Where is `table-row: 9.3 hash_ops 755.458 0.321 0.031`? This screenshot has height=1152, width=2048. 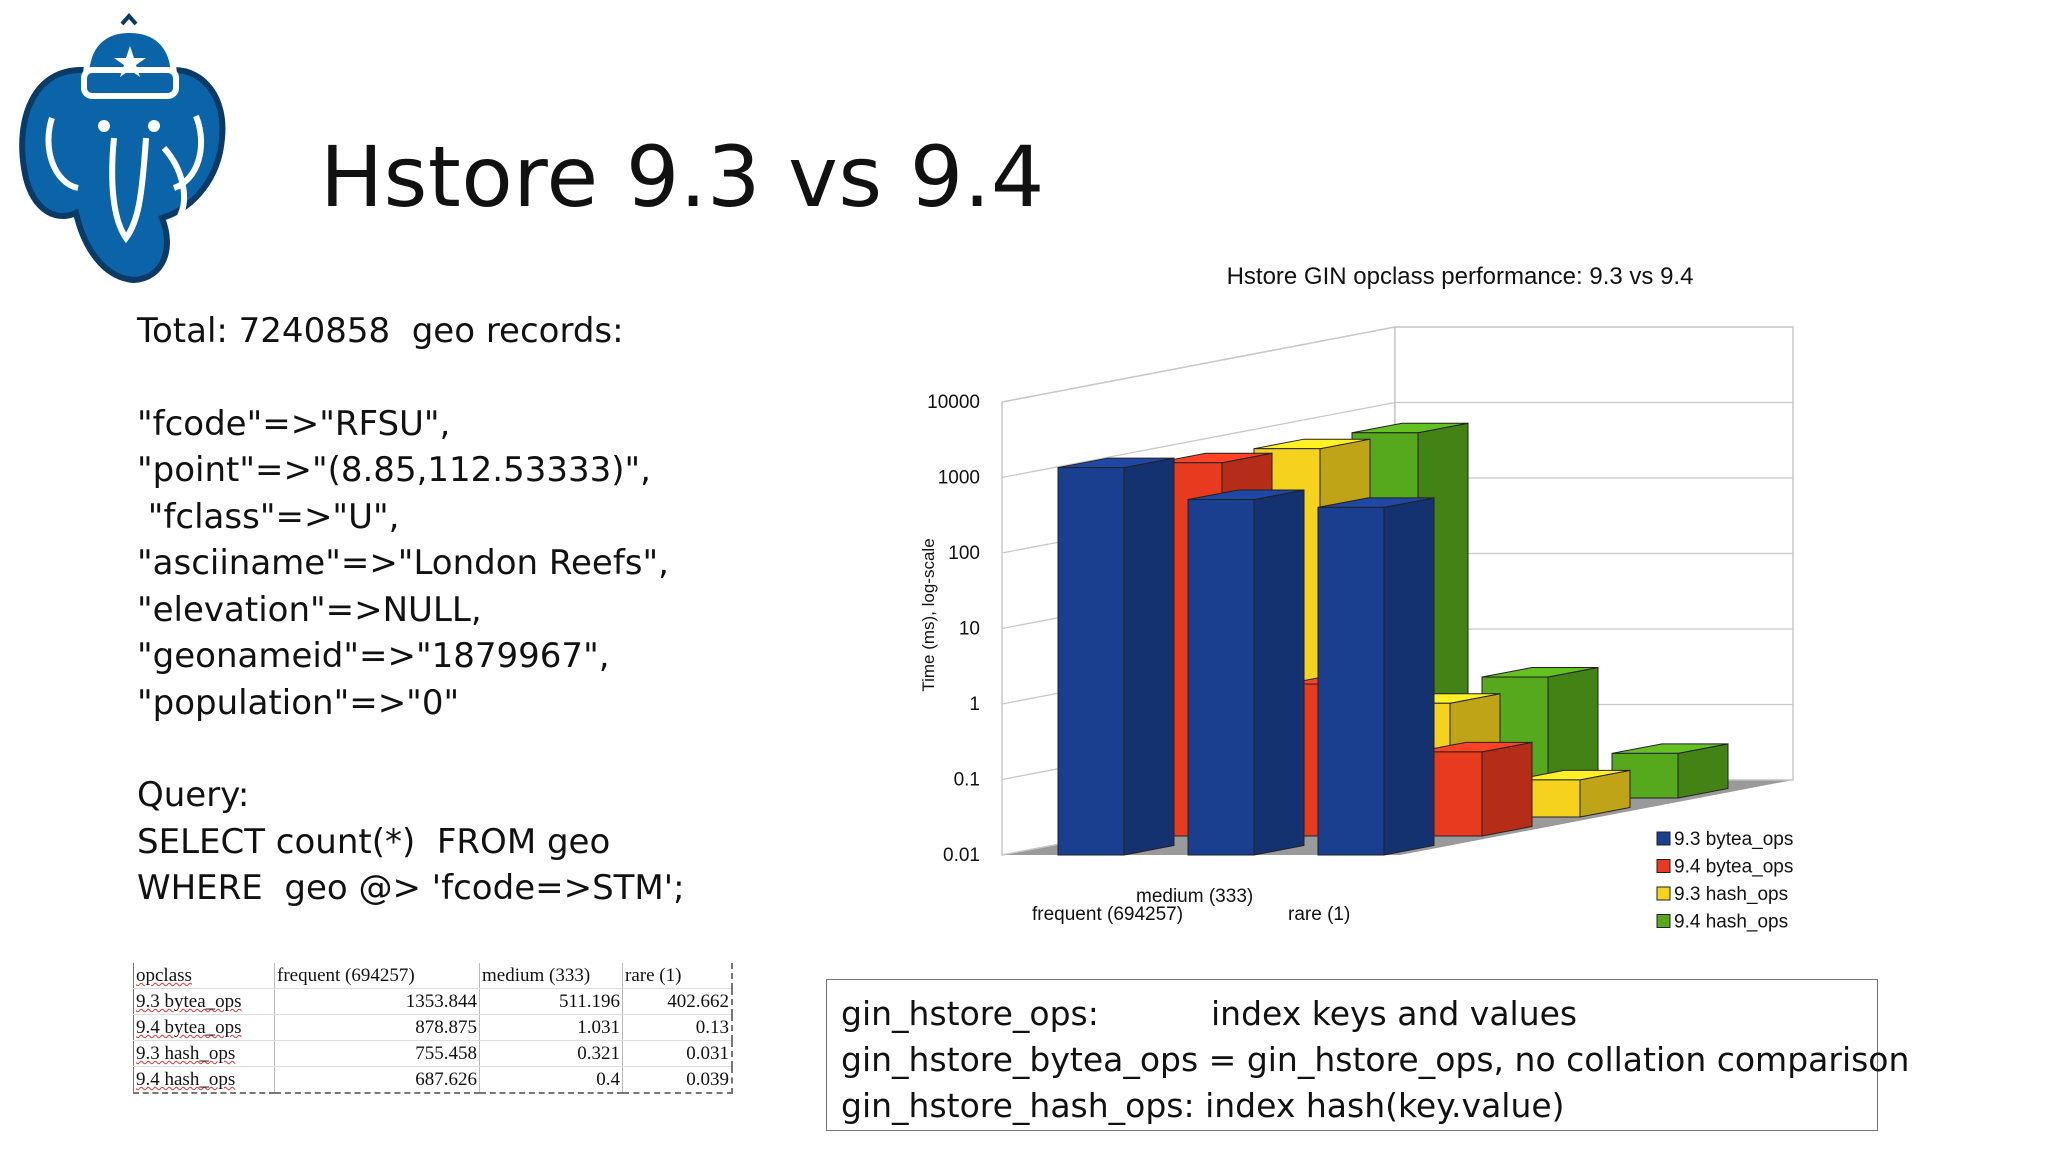
table-row: 9.3 hash_ops 755.458 0.321 0.031 is located at coordinates (433, 1053).